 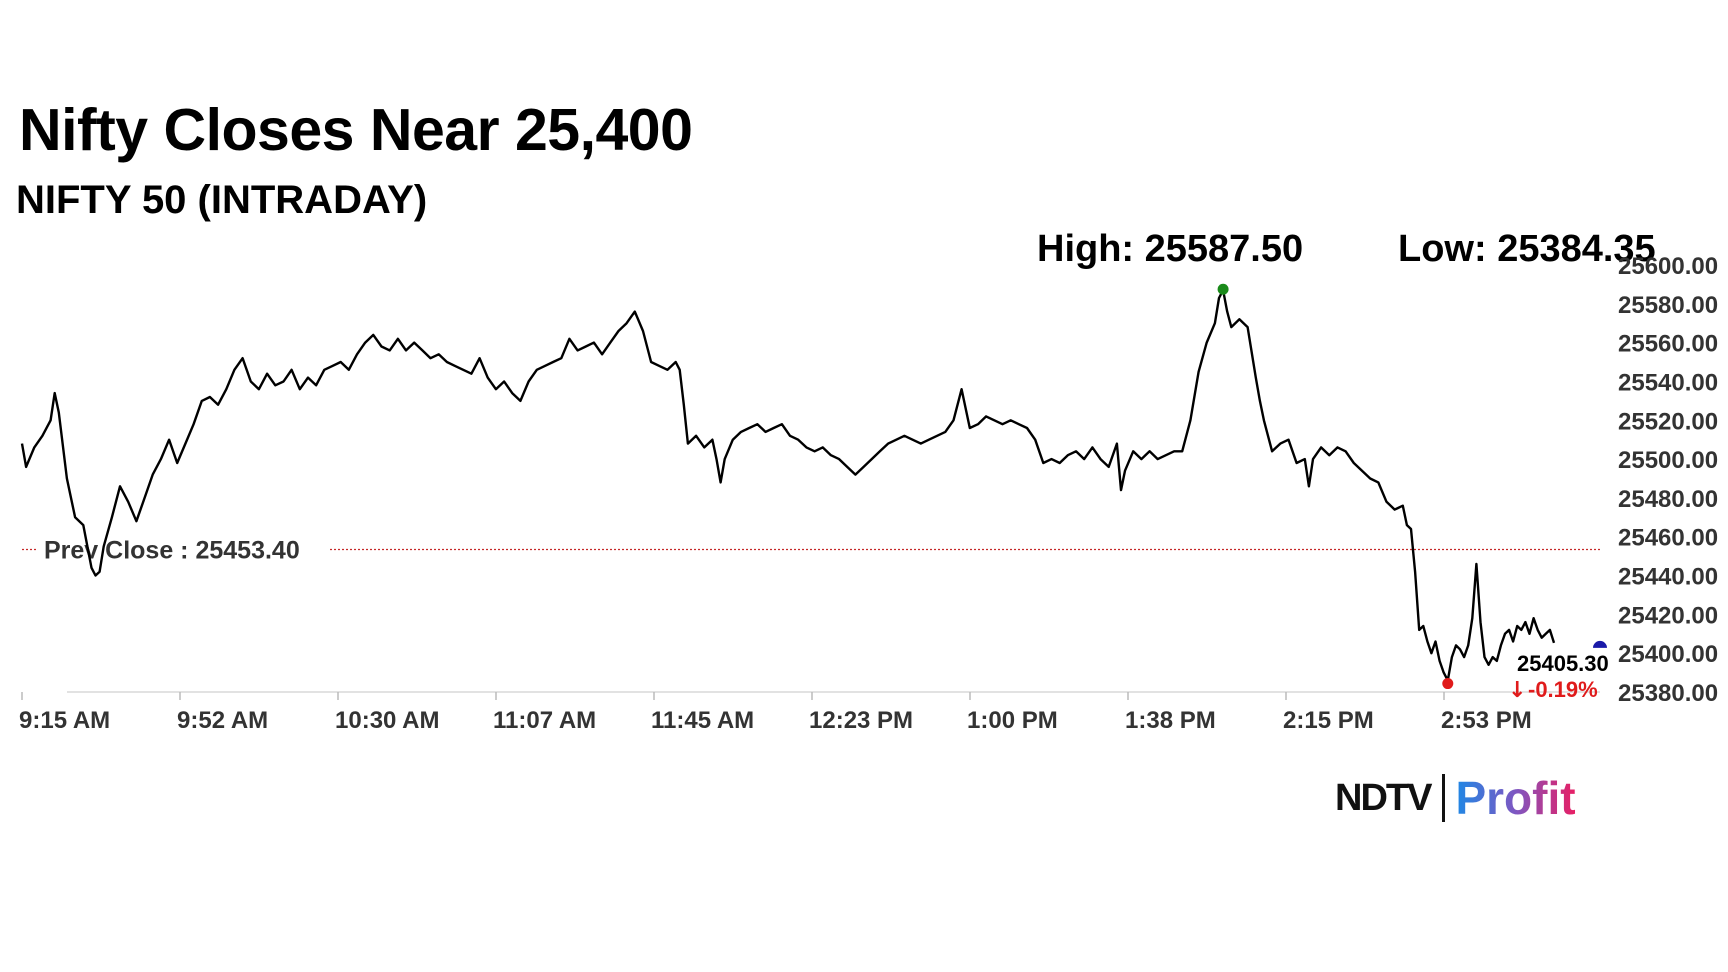 What do you see at coordinates (1515, 798) in the screenshot?
I see `logo-profit-text: Profit` at bounding box center [1515, 798].